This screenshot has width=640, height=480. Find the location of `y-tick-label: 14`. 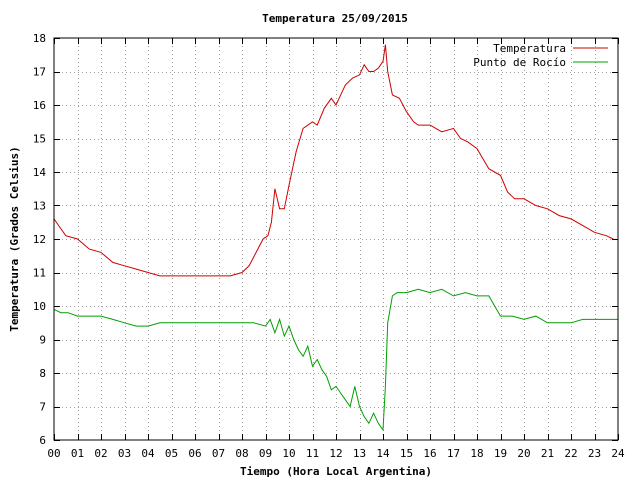

y-tick-label: 14 is located at coordinates (40, 172).